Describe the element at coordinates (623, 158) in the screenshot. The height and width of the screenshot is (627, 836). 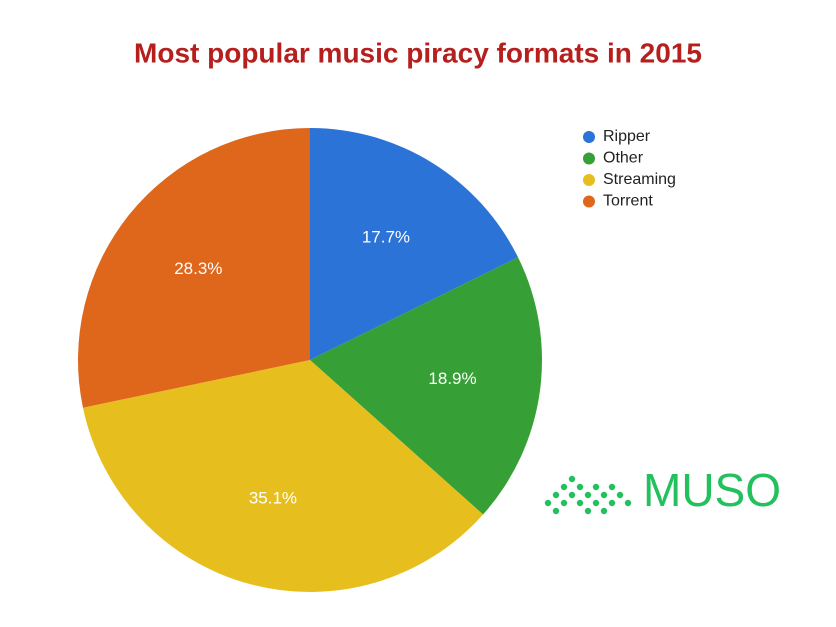
I see `legend-label: Other` at that location.